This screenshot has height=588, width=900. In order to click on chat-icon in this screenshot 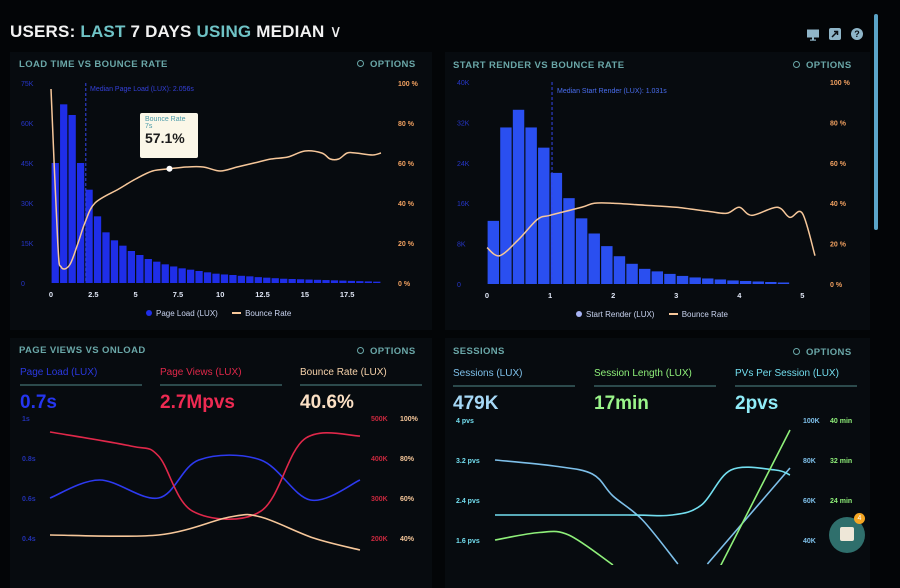, I will do `click(847, 534)`.